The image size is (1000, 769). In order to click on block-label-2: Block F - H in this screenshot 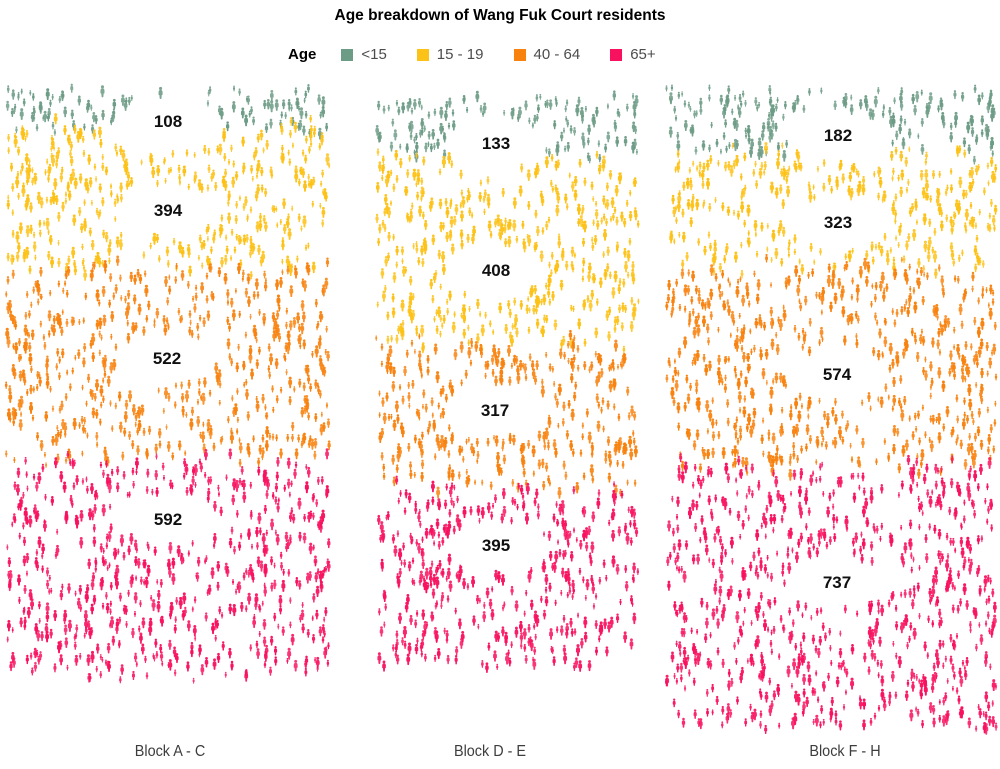, I will do `click(845, 751)`.